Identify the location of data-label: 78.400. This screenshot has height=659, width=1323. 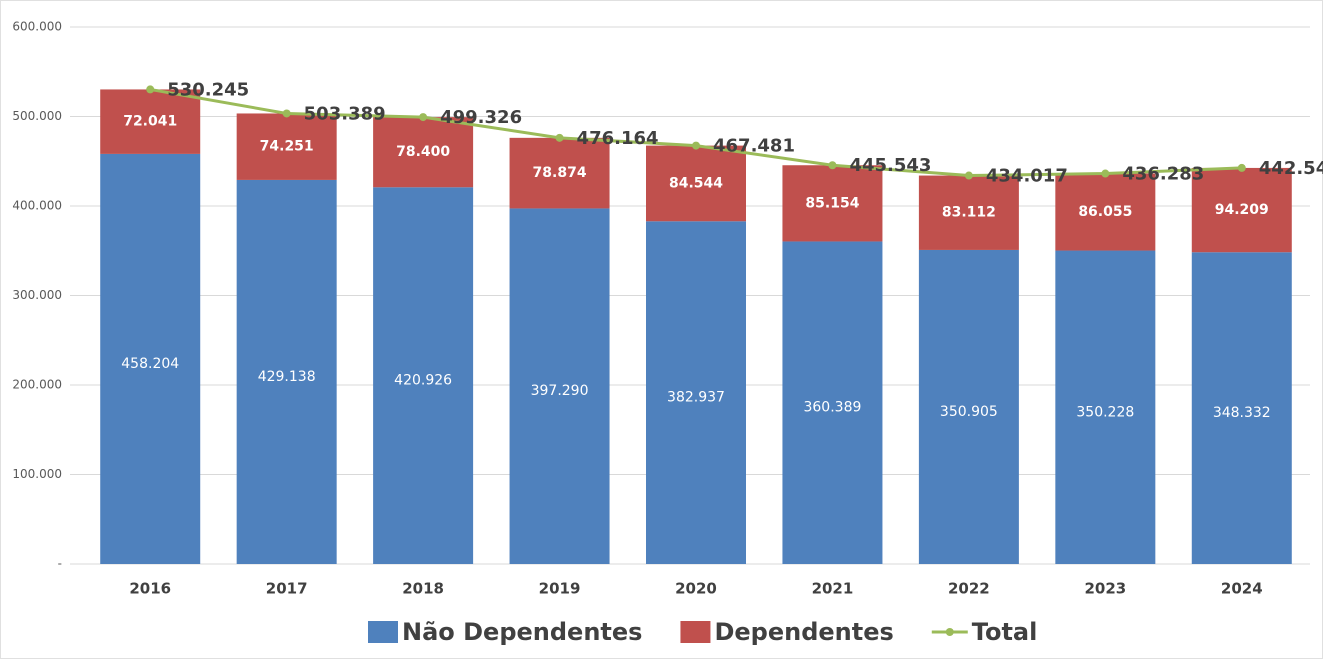
(423, 152).